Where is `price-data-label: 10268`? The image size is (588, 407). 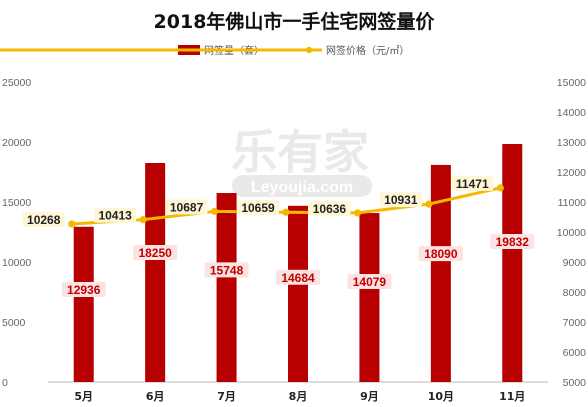
price-data-label: 10268 is located at coordinates (44, 220).